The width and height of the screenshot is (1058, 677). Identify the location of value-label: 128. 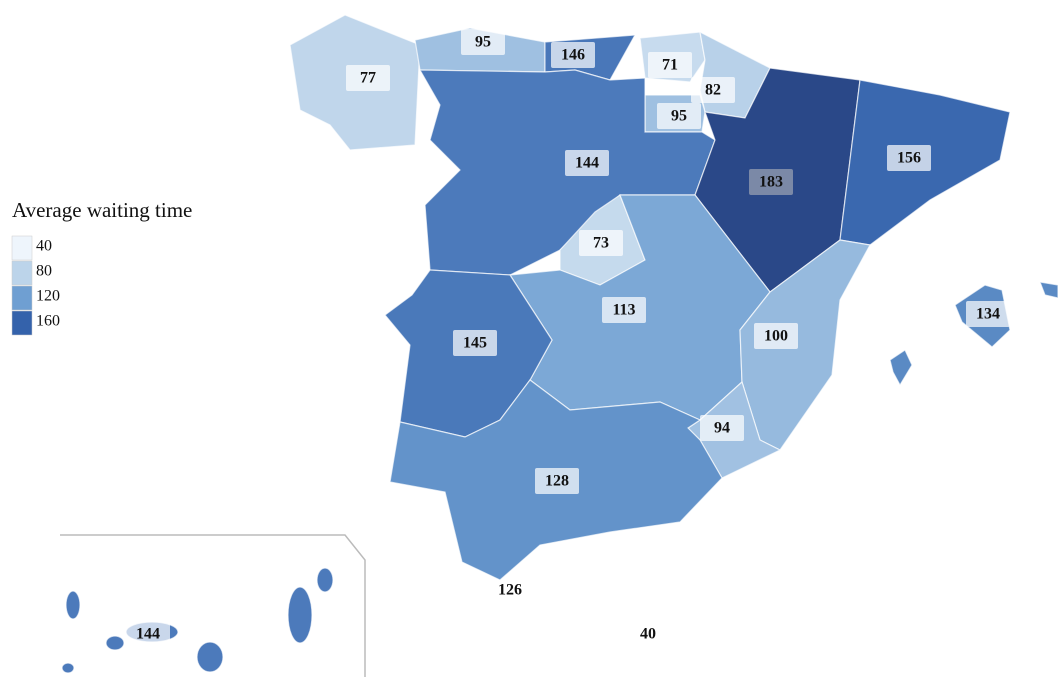
(557, 481).